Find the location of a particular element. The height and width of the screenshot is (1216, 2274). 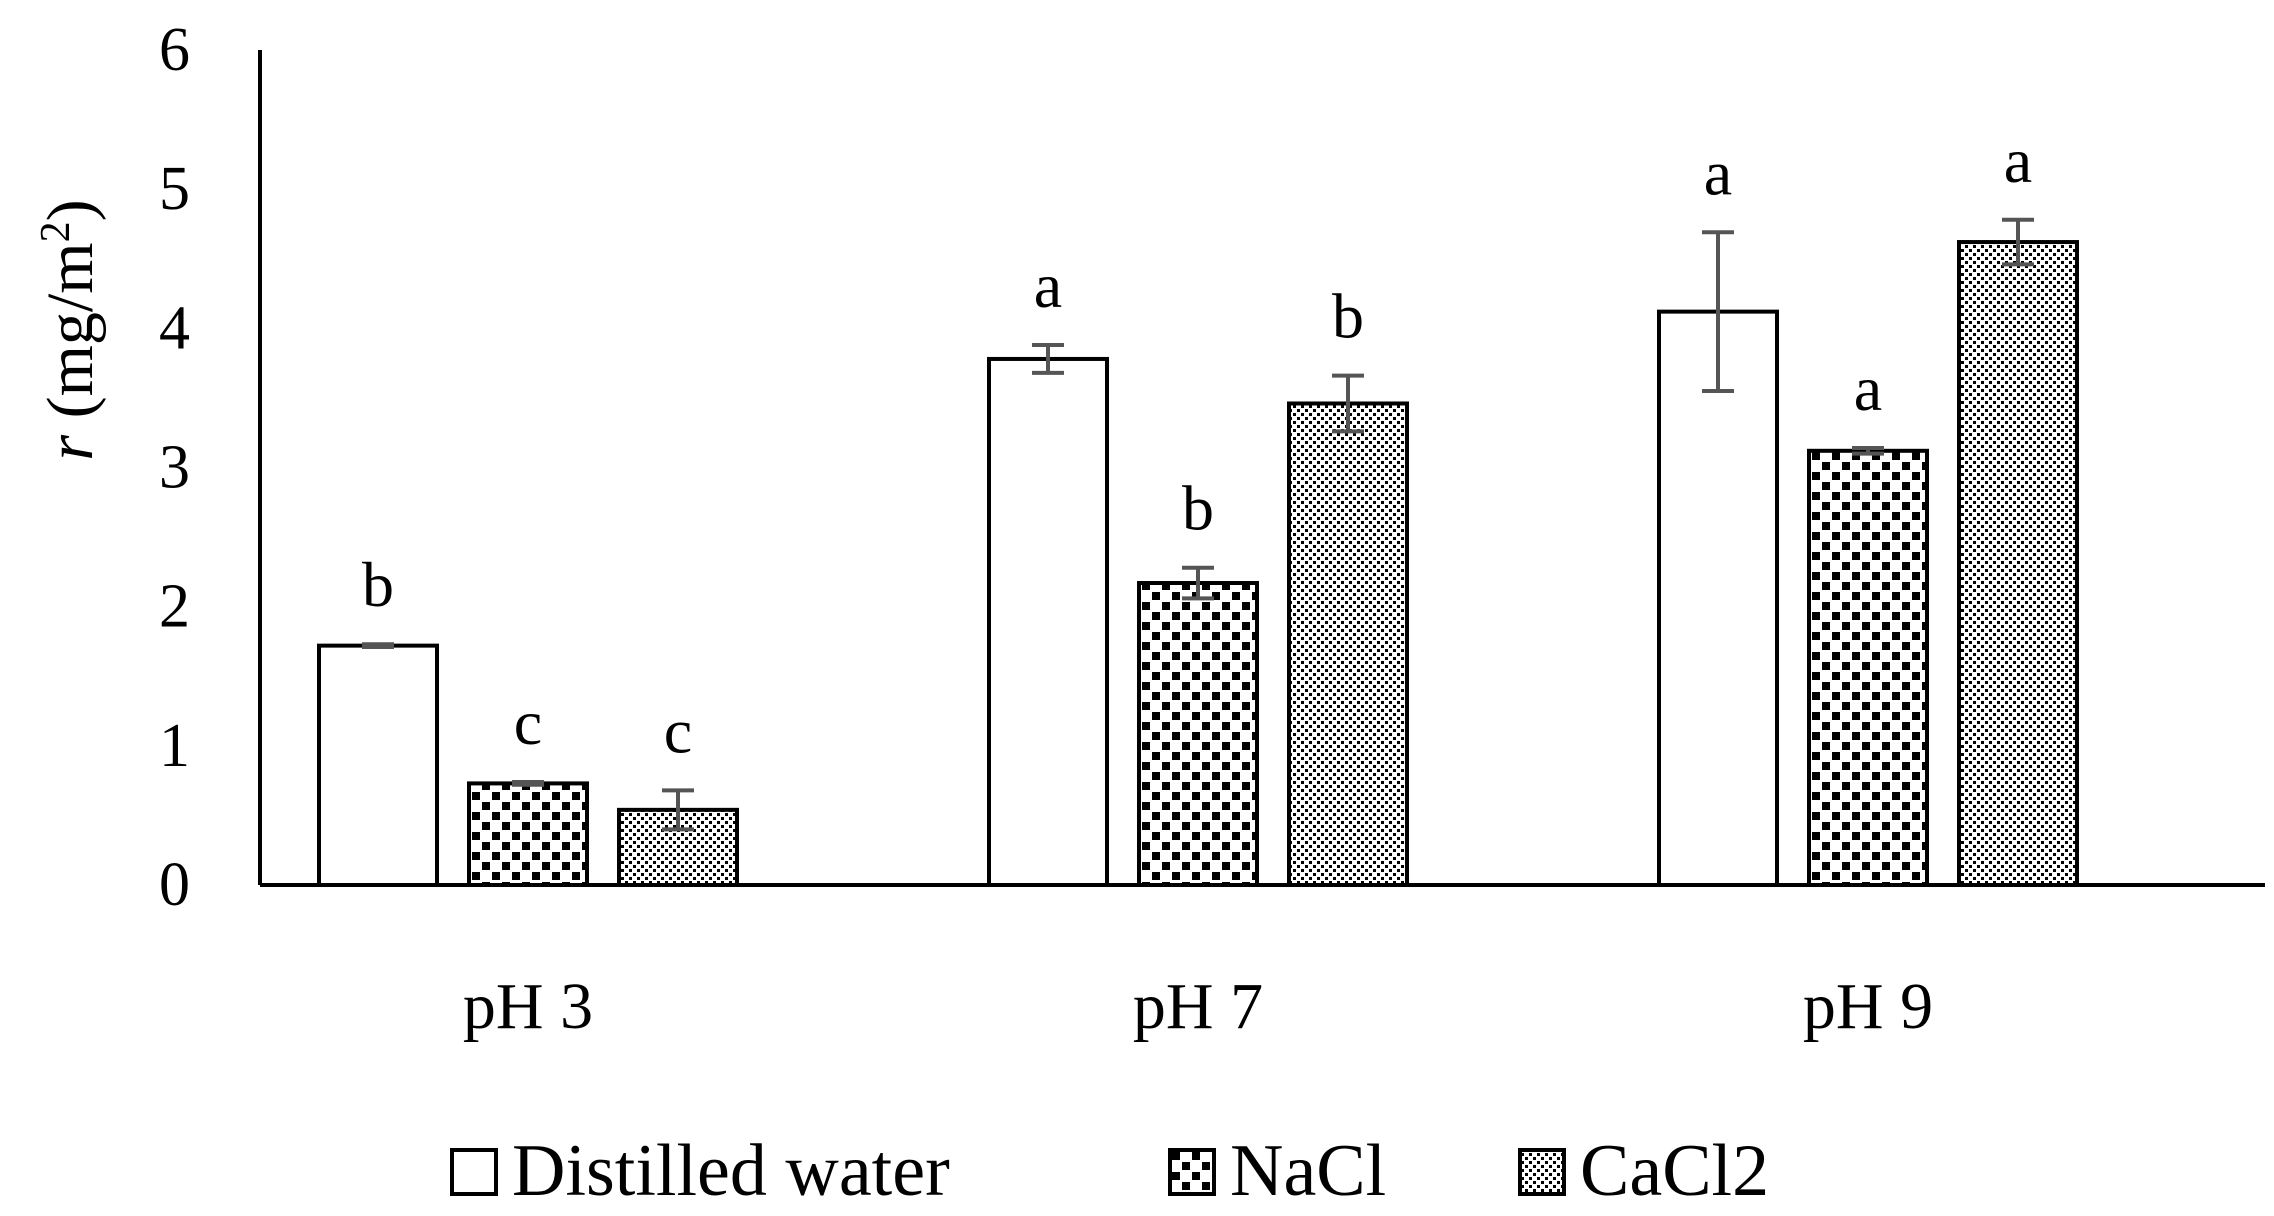

x-category-label: pH 7 is located at coordinates (1198, 1006).